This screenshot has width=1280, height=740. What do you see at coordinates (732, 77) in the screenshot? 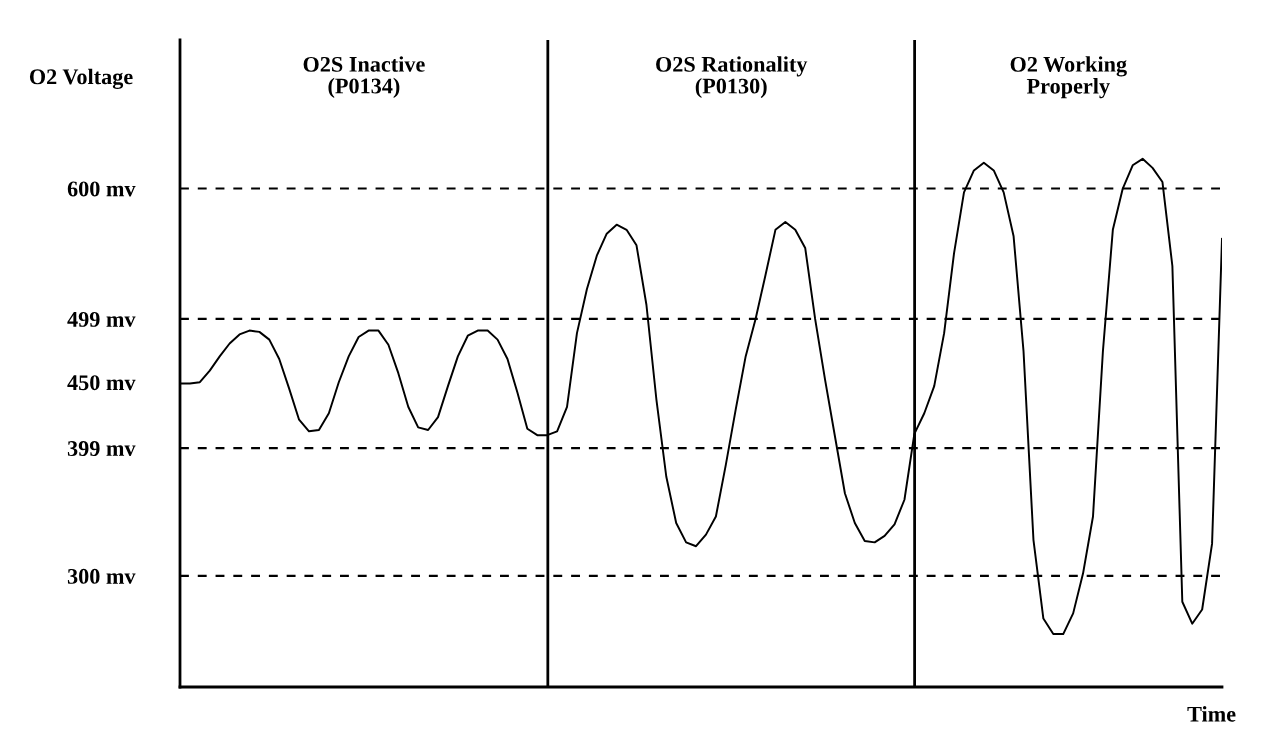
I see `annotation: O2S Rationality (P0130)` at bounding box center [732, 77].